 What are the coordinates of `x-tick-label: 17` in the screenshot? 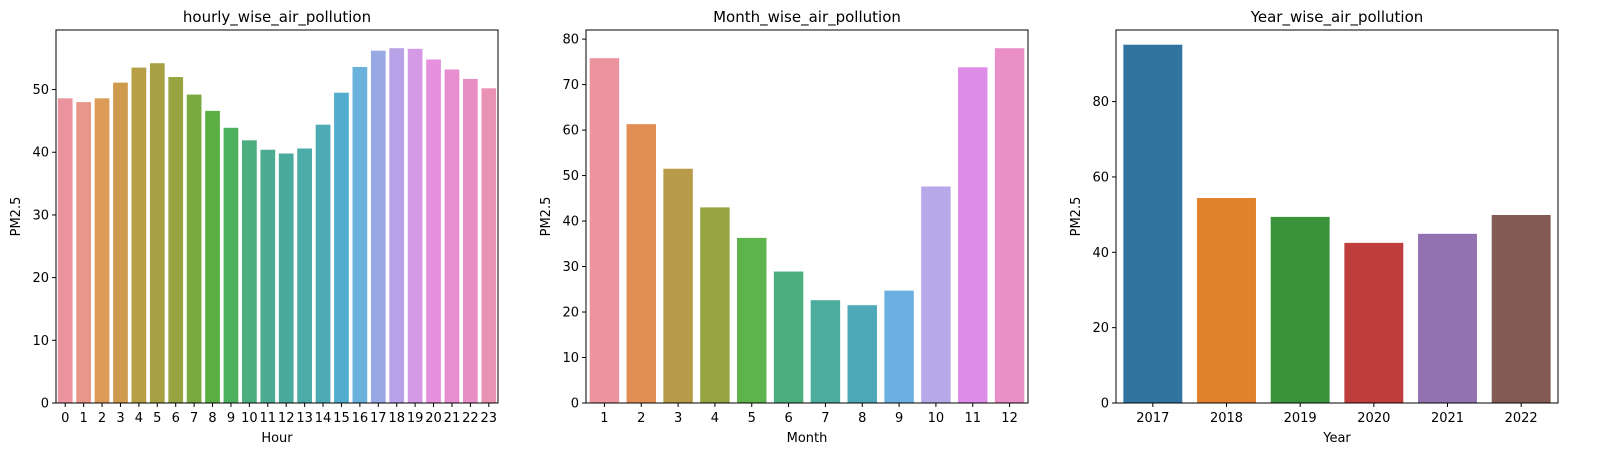 It's located at (378, 418).